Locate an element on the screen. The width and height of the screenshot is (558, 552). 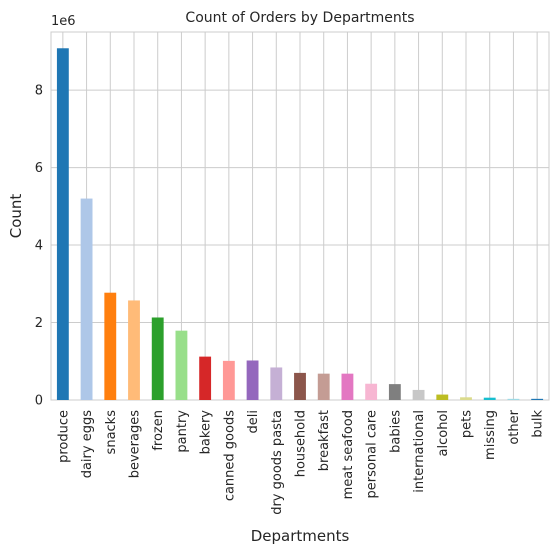
x-tick-label: international is located at coordinates (419, 451).